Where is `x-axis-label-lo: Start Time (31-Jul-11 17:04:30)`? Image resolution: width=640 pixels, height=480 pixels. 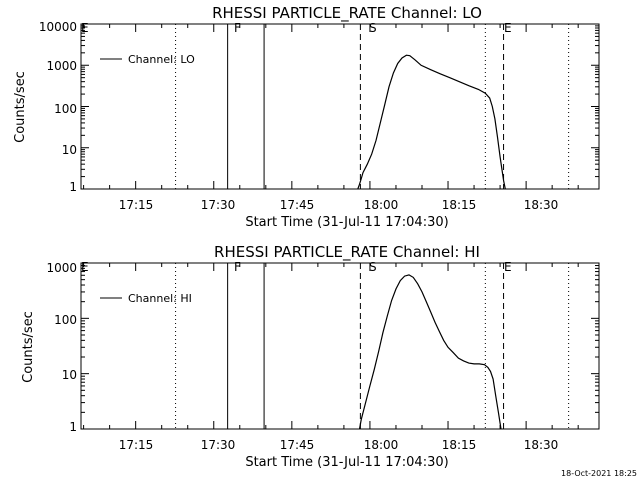 x-axis-label-lo: Start Time (31-Jul-11 17:04:30) is located at coordinates (346, 222).